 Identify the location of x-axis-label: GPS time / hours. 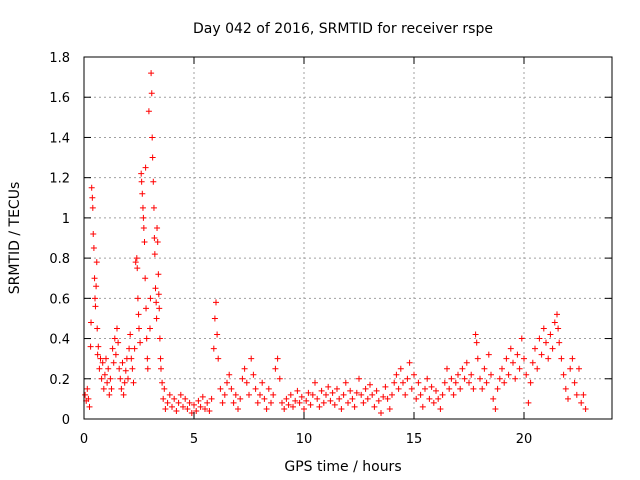
(342, 467).